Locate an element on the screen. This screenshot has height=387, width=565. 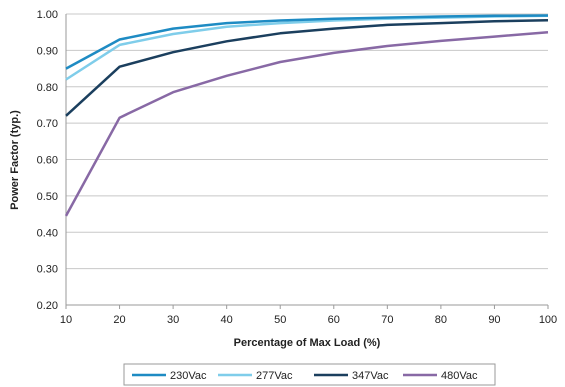
legend-label: 277Vac is located at coordinates (274, 376).